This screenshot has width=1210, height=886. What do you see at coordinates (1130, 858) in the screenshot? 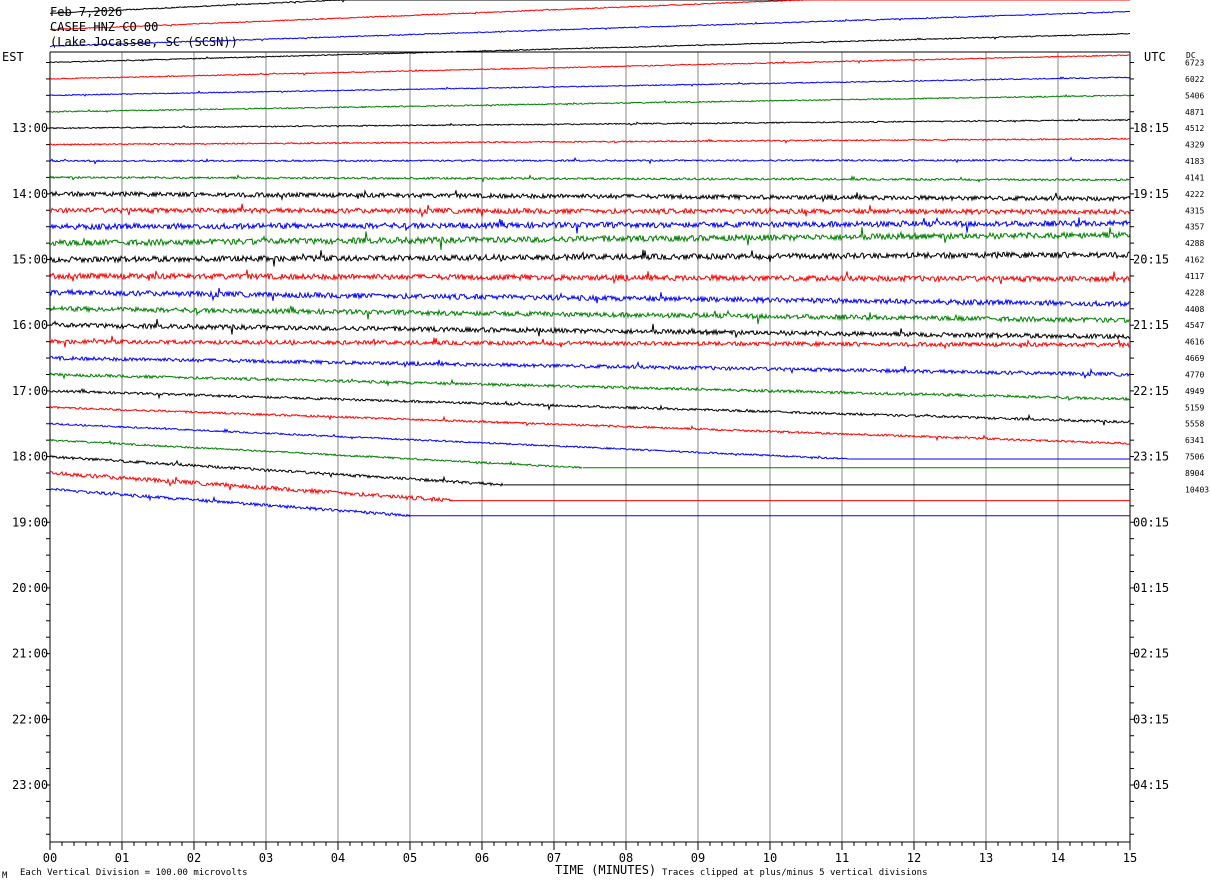
I see `minute-tick-label: 15` at bounding box center [1130, 858].